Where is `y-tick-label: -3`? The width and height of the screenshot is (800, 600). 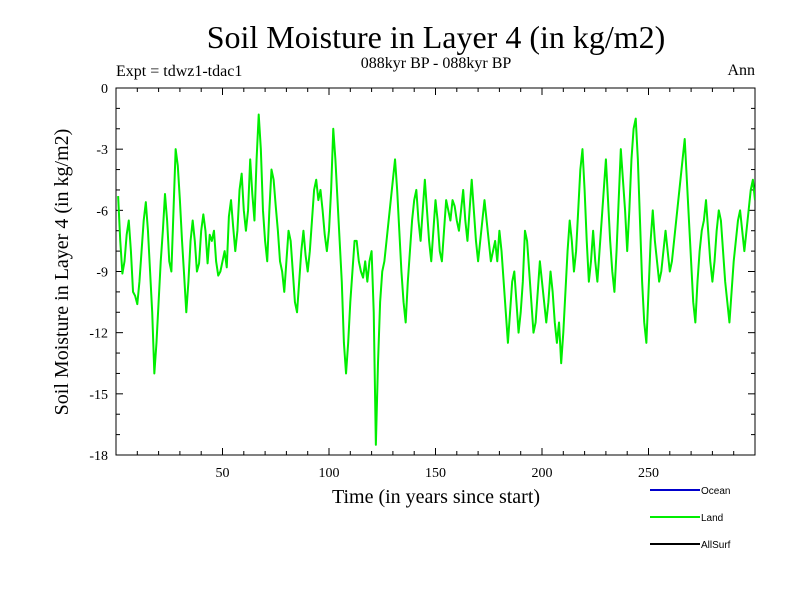
y-tick-label: -3 is located at coordinates (102, 150).